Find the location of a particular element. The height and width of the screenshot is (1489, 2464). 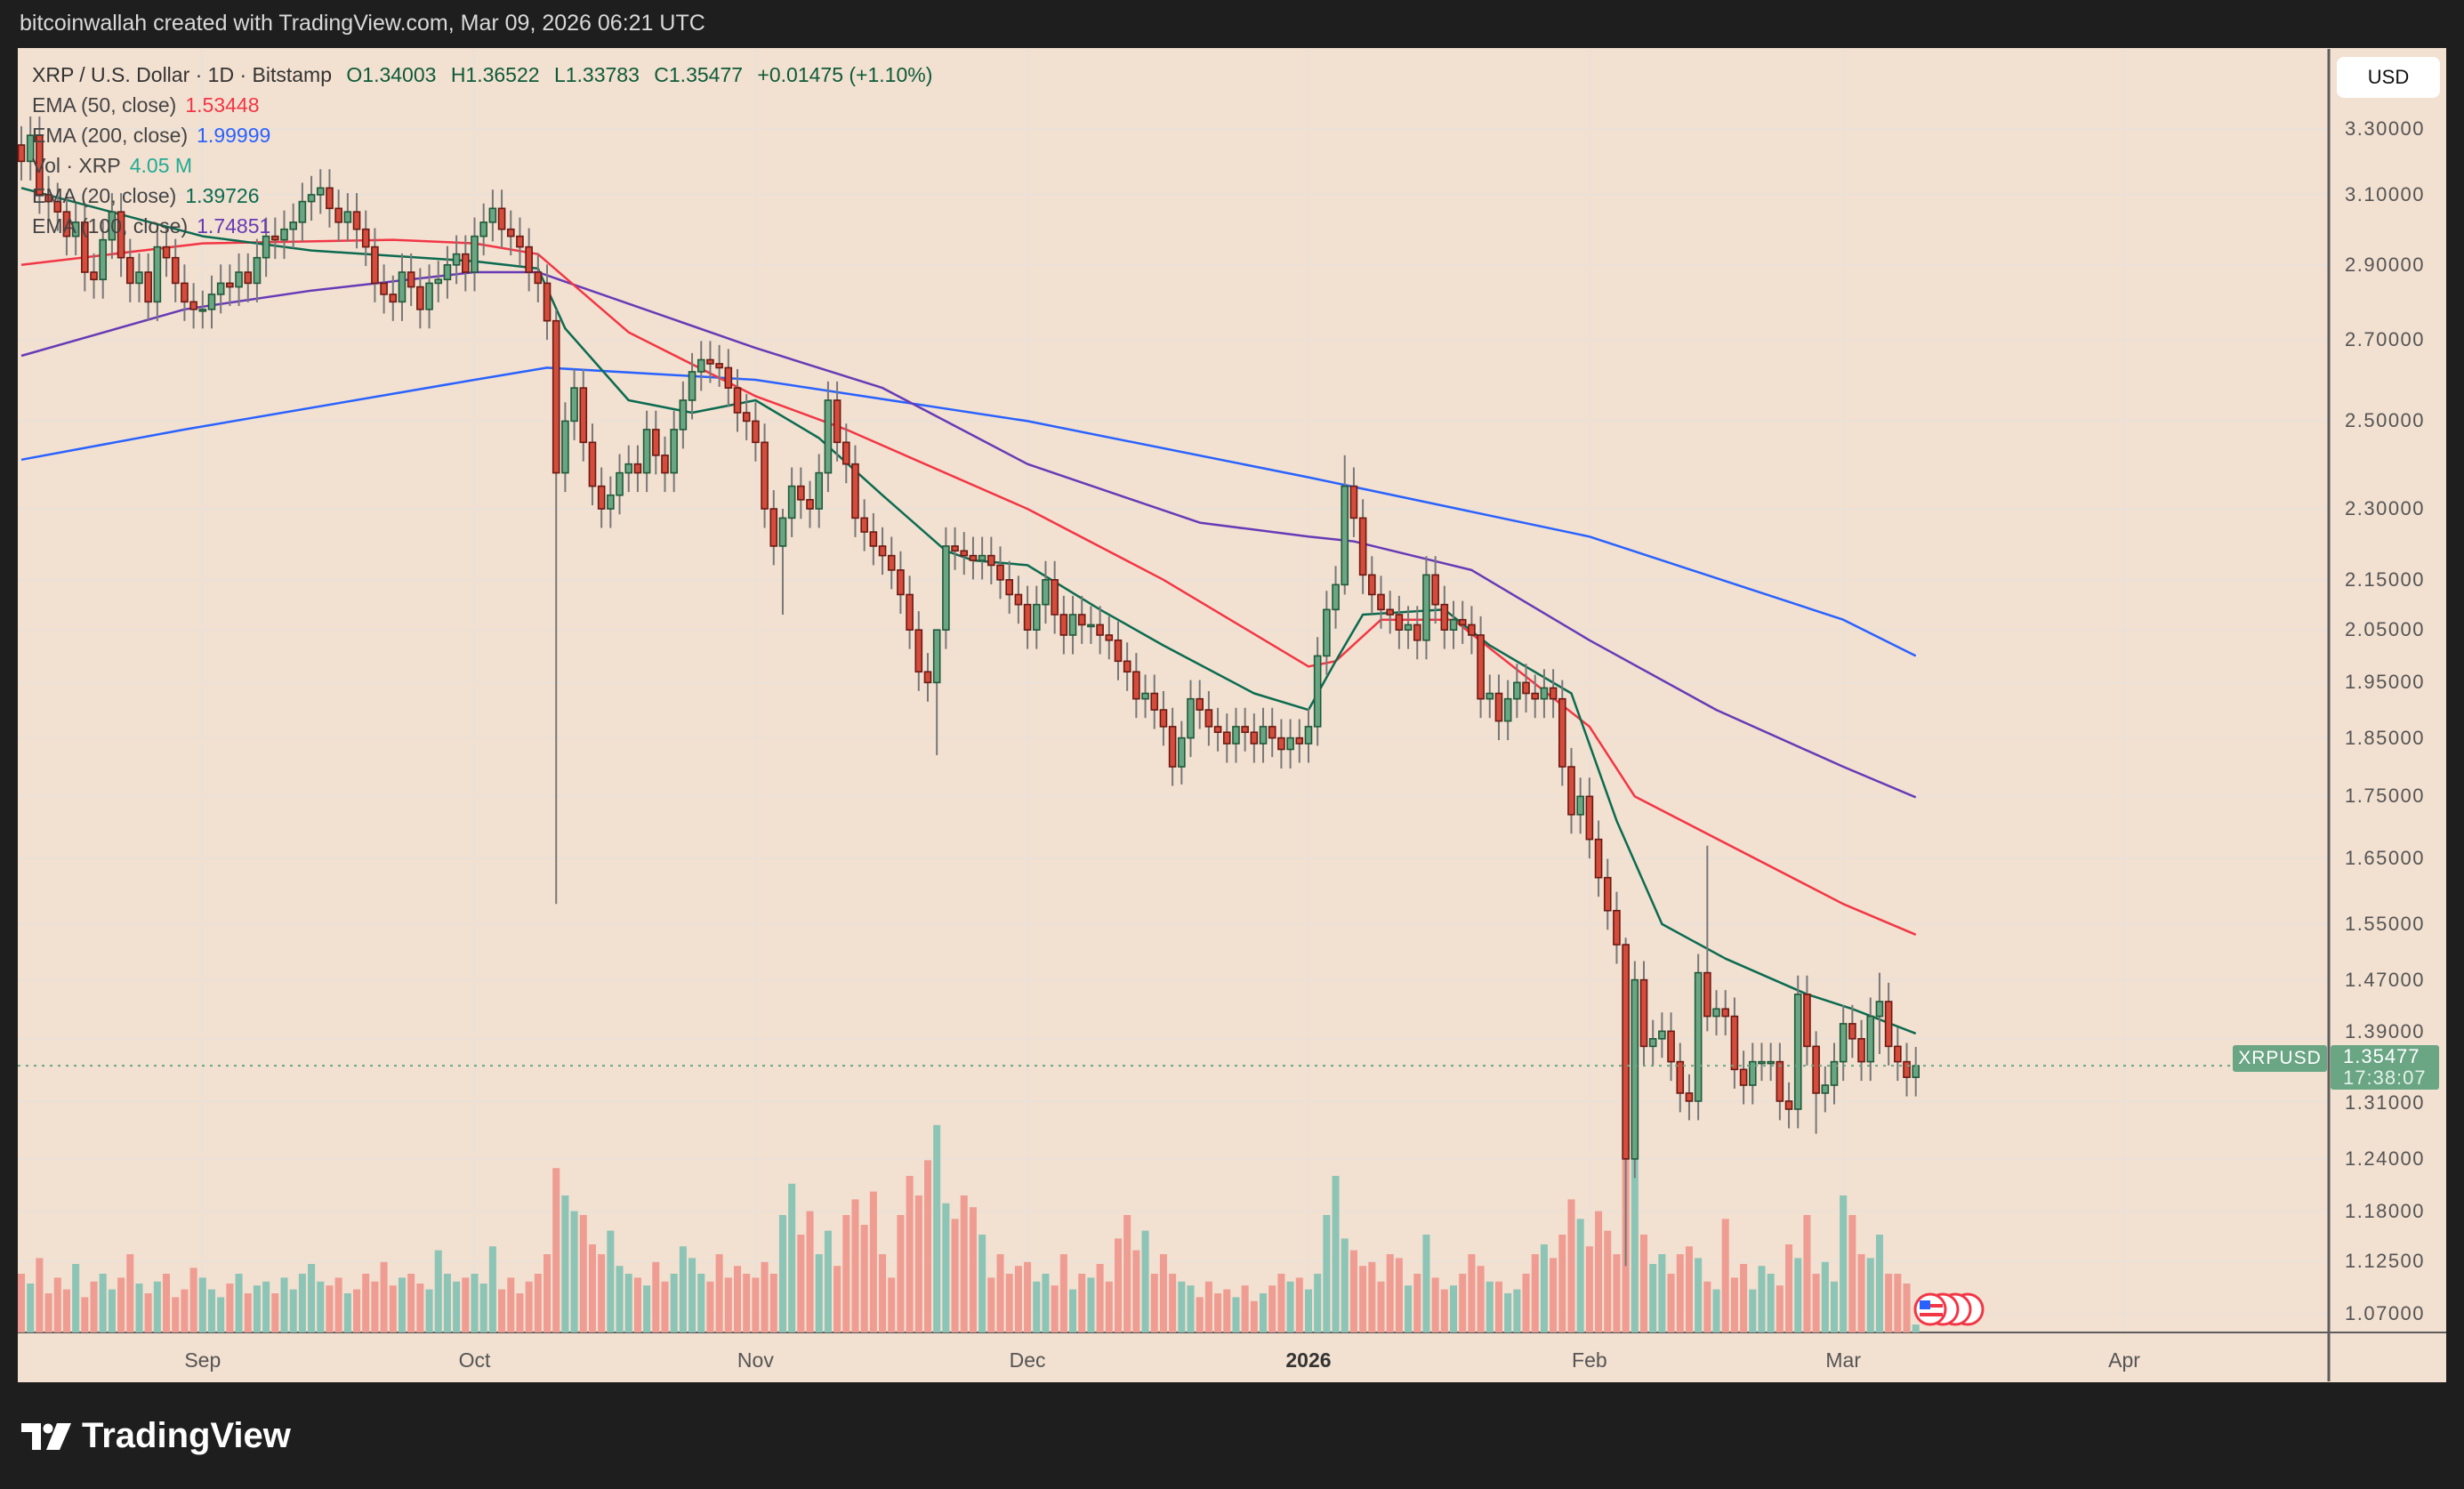

legend-ema50: EMA (50, close) 1.53448 is located at coordinates (150, 105).